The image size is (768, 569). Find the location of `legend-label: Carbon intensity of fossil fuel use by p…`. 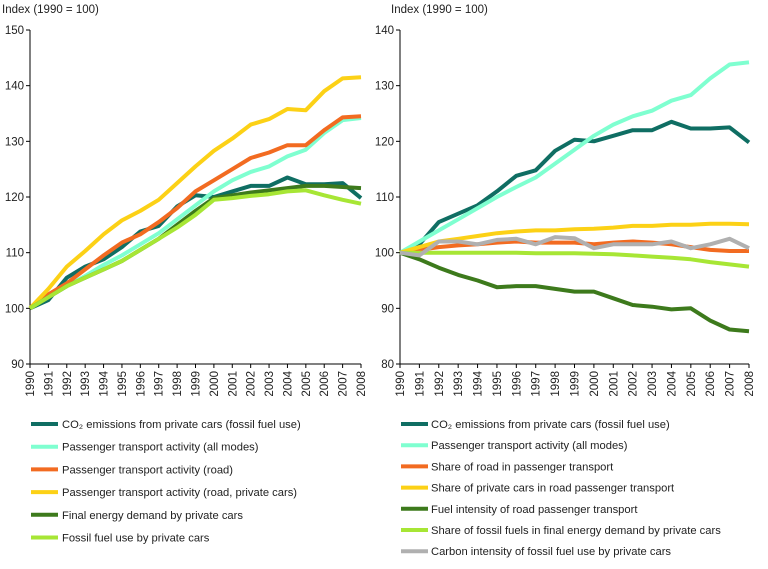

legend-label: Carbon intensity of fossil fuel use by p… is located at coordinates (551, 552).